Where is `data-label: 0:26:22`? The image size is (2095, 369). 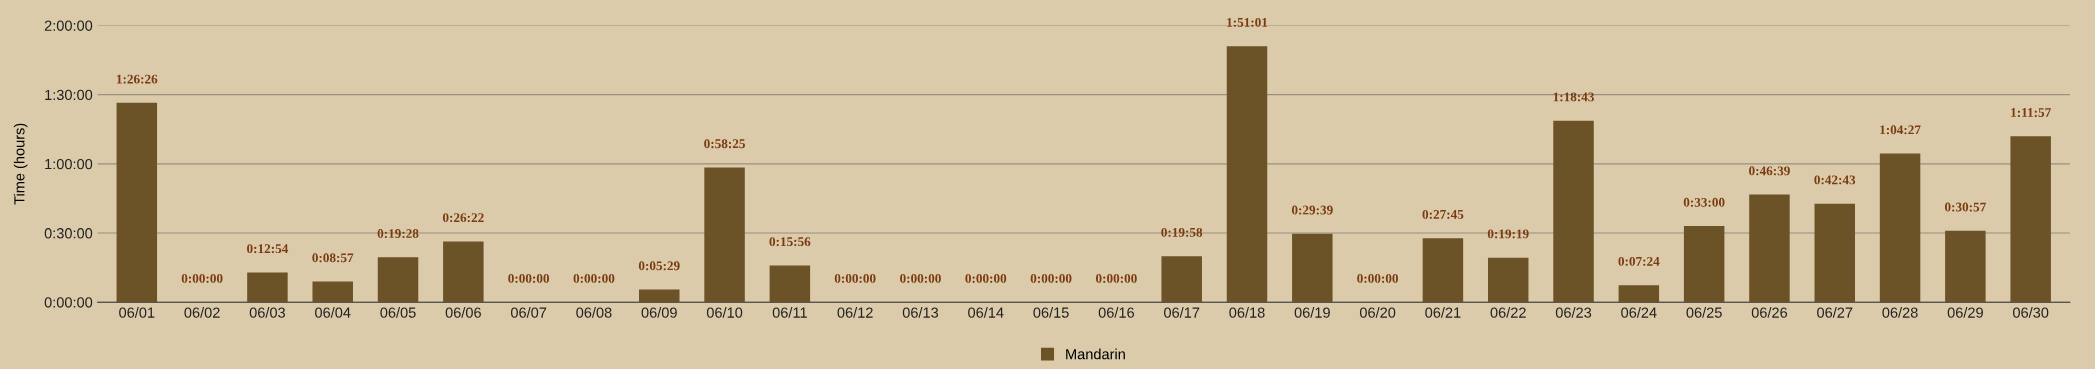
data-label: 0:26:22 is located at coordinates (463, 218).